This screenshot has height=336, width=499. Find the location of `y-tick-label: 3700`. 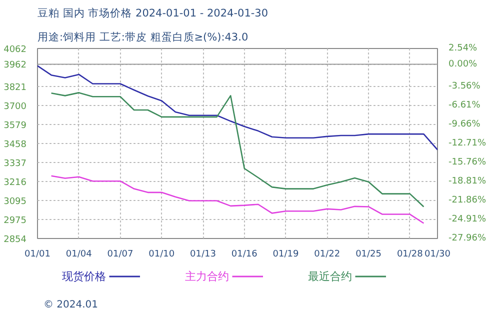

y-tick-label: 3700 is located at coordinates (15, 107).